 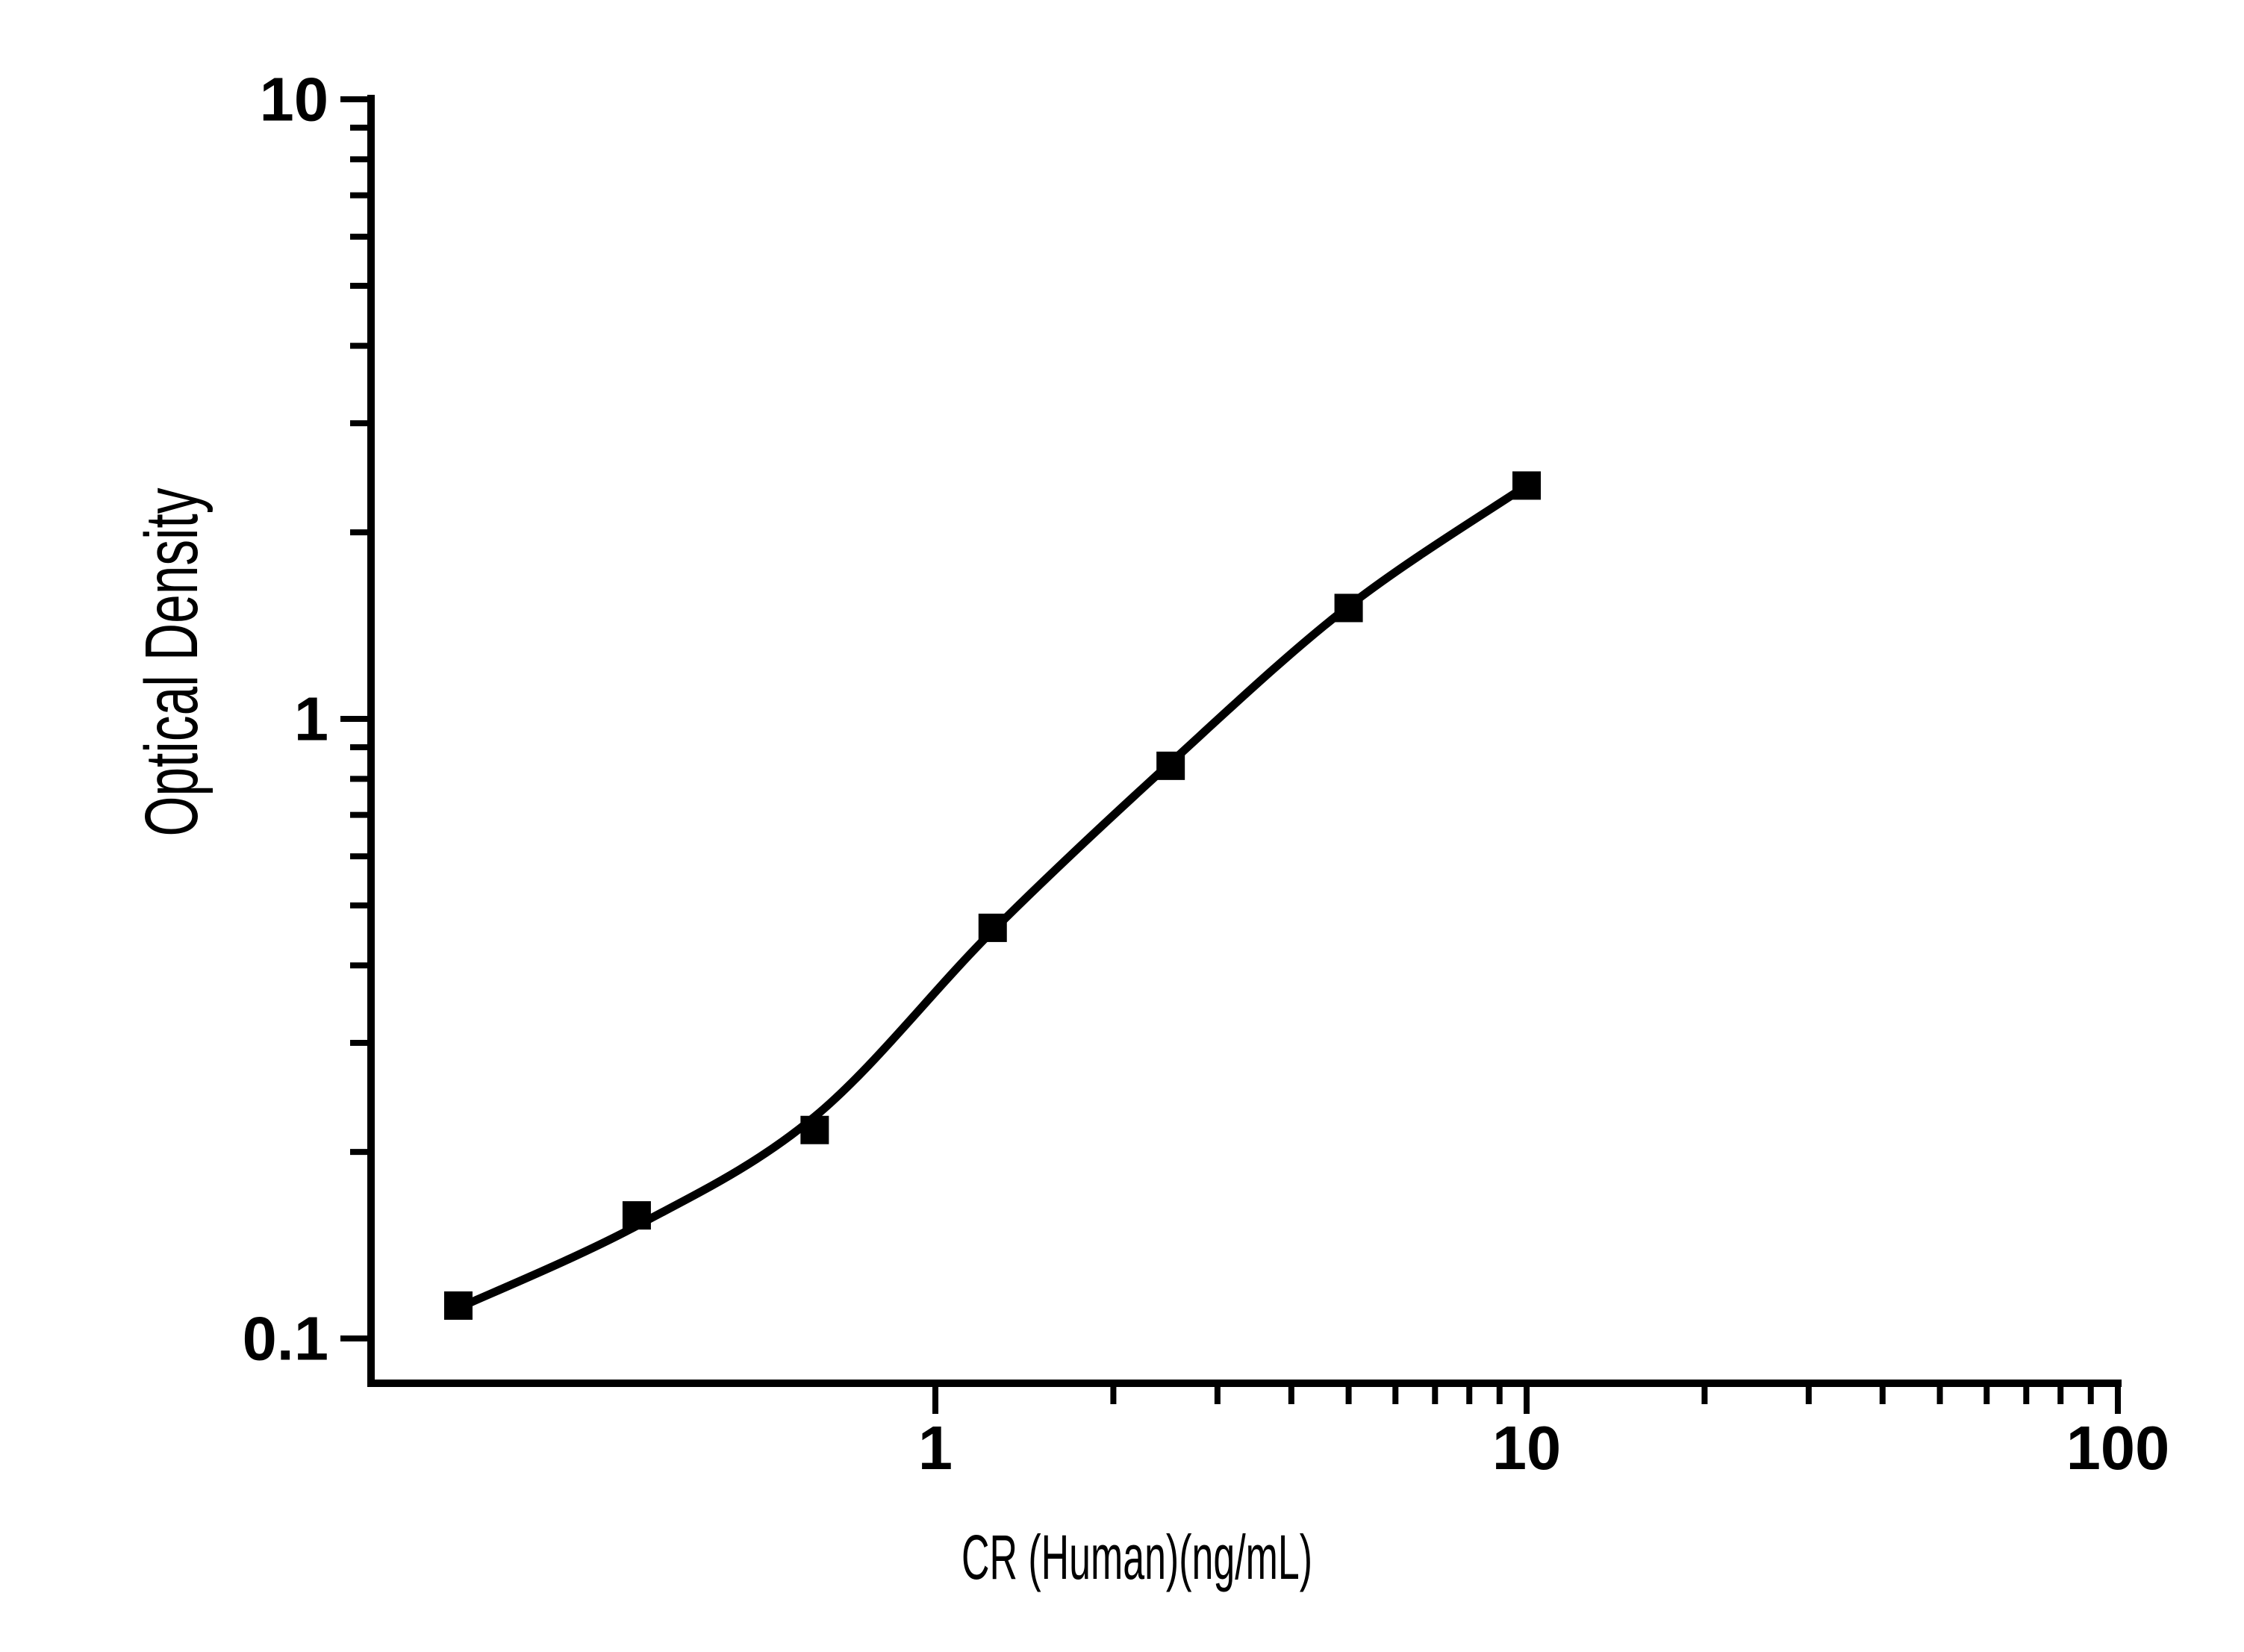 What do you see at coordinates (172, 663) in the screenshot?
I see `y-axis-title: Optical Density` at bounding box center [172, 663].